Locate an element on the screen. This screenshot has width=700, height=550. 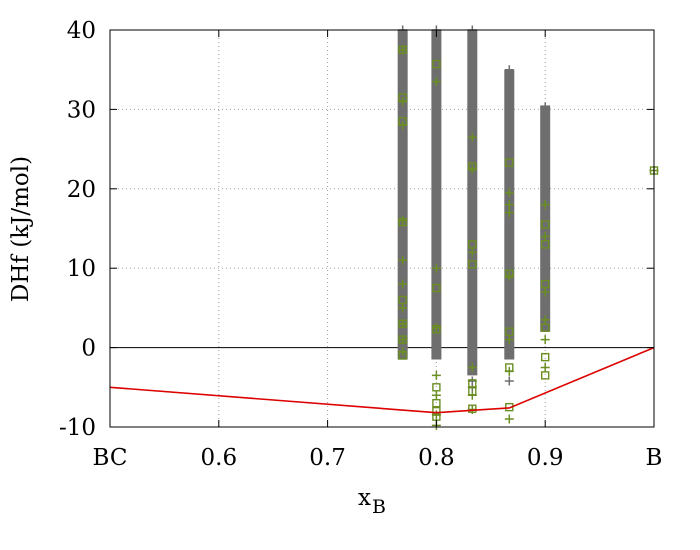
x-tick-label: 0.8 is located at coordinates (436, 458).